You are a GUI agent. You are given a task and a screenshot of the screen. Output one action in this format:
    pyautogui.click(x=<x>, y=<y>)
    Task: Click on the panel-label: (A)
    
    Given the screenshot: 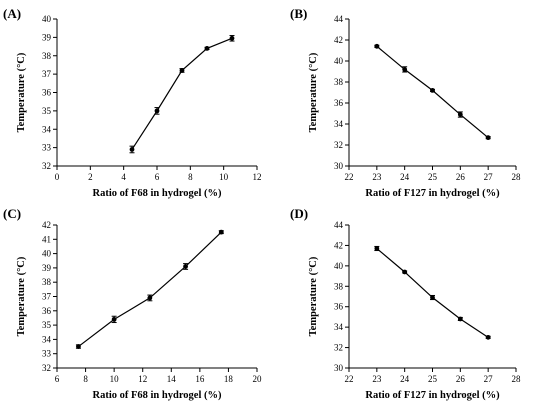 What is the action you would take?
    pyautogui.click(x=12, y=13)
    